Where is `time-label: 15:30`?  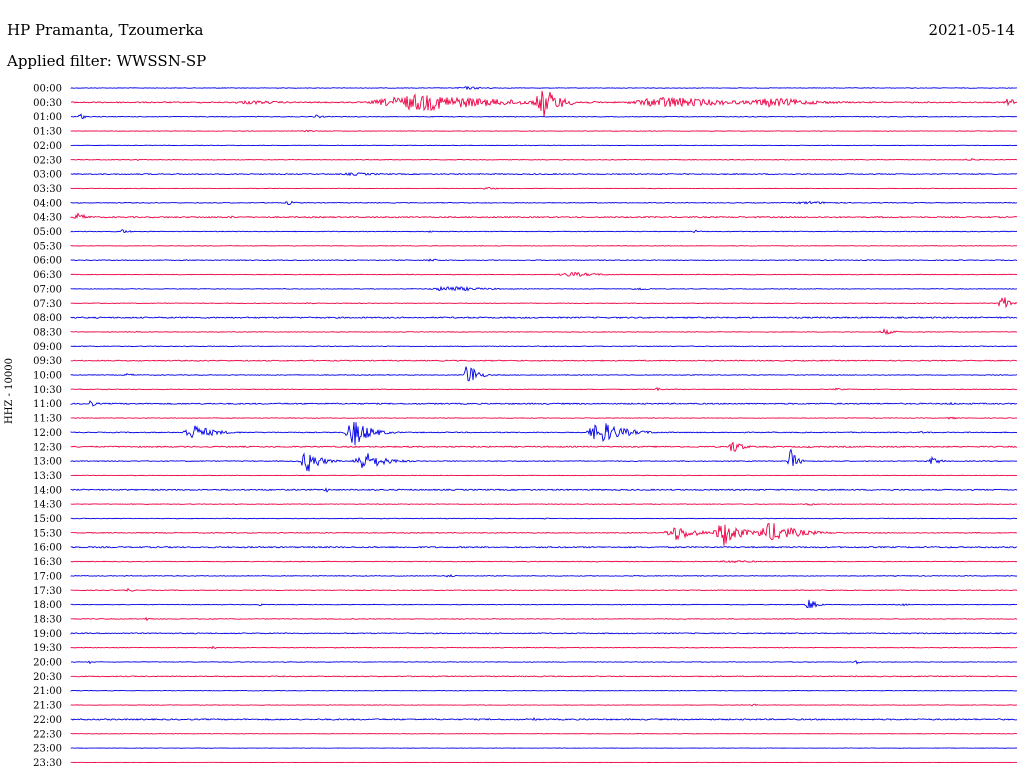
time-label: 15:30 is located at coordinates (47, 533).